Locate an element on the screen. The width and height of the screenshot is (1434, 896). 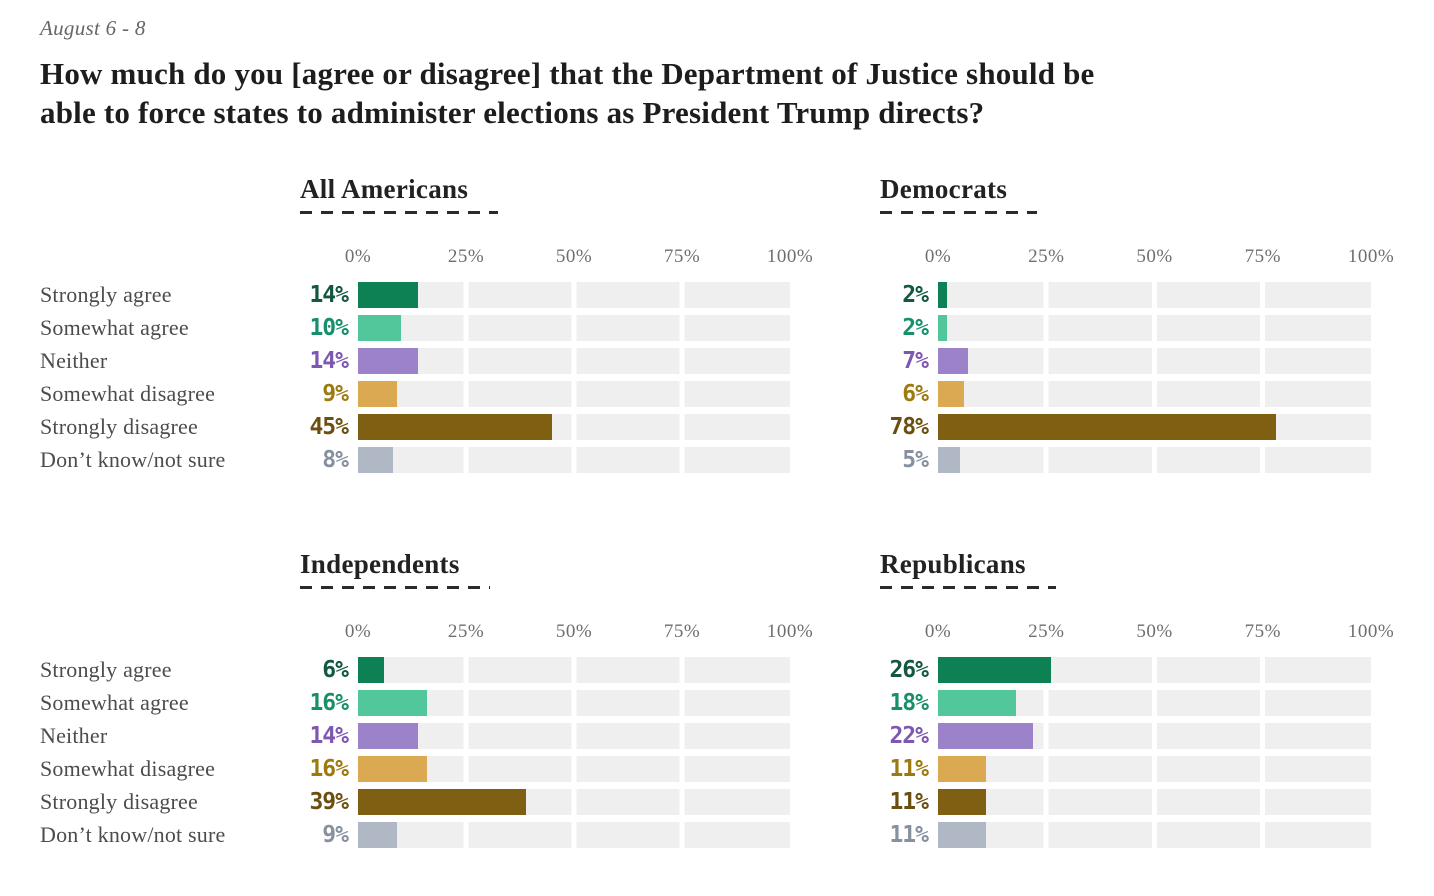
bar-row: 16% is located at coordinates (540, 769).